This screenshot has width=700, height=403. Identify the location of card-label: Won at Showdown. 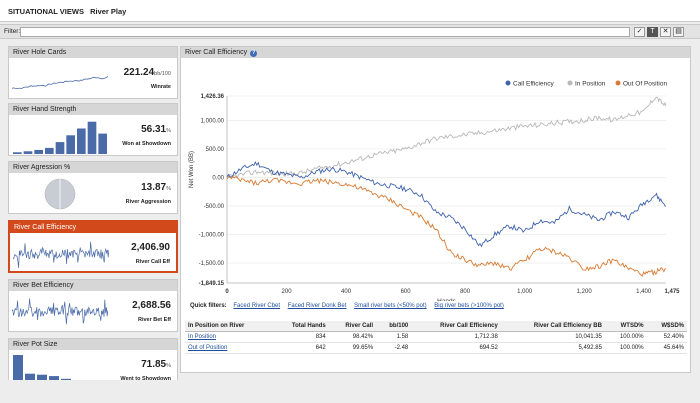
(146, 144).